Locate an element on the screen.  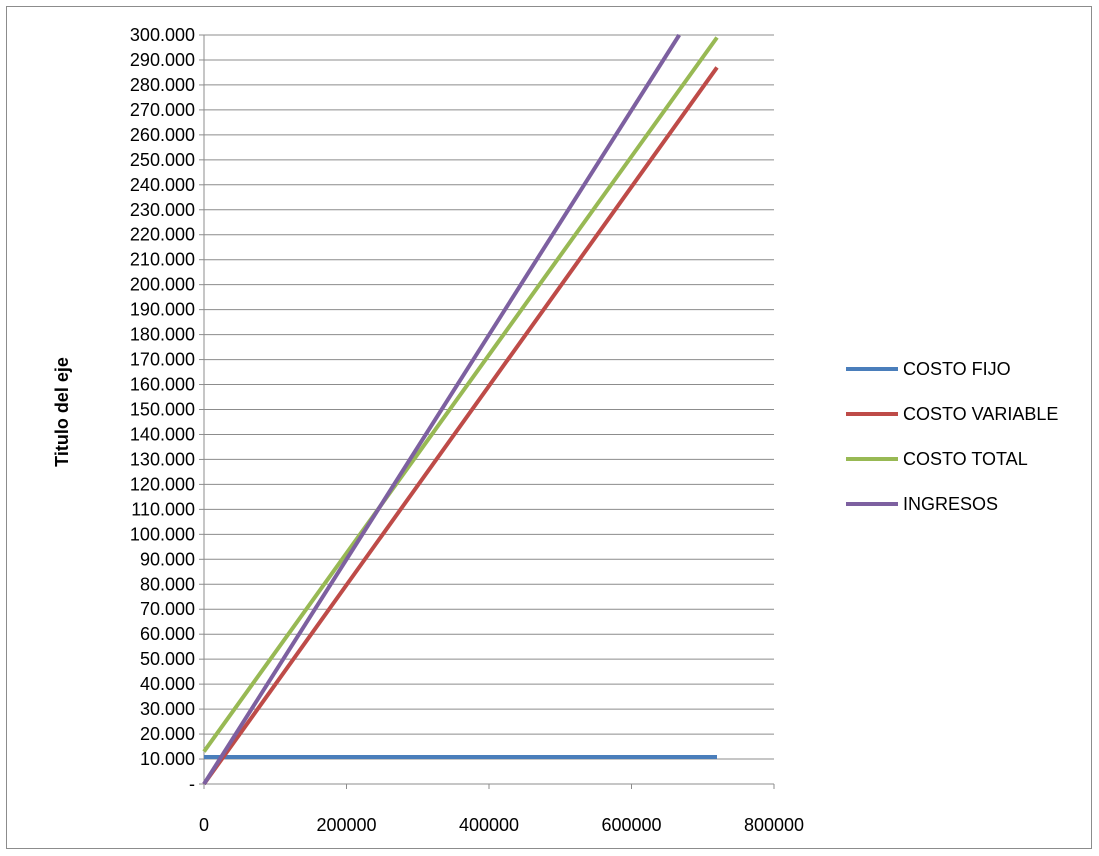
y-tick-label: 260.000 is located at coordinates (162, 135).